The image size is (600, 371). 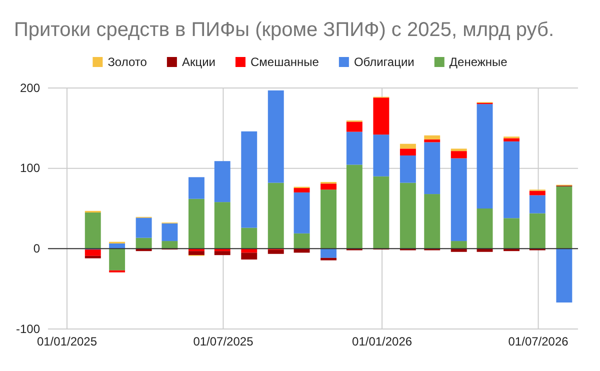 What do you see at coordinates (223, 341) in the screenshot?
I see `x-tick-label: 01/07/2025` at bounding box center [223, 341].